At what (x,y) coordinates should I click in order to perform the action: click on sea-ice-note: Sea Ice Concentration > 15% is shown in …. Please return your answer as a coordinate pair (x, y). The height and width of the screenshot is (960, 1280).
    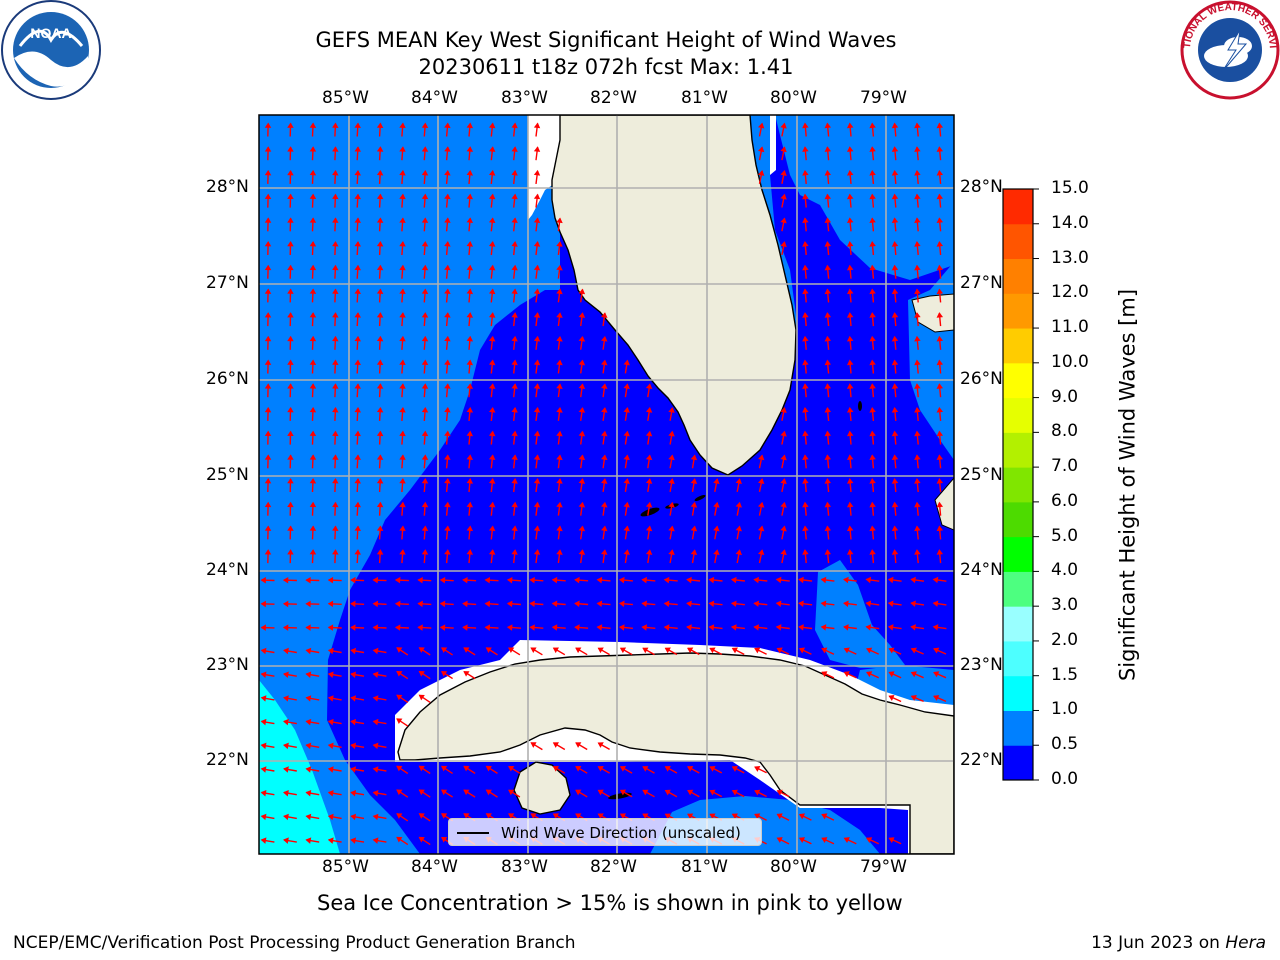
    Looking at the image, I should click on (610, 903).